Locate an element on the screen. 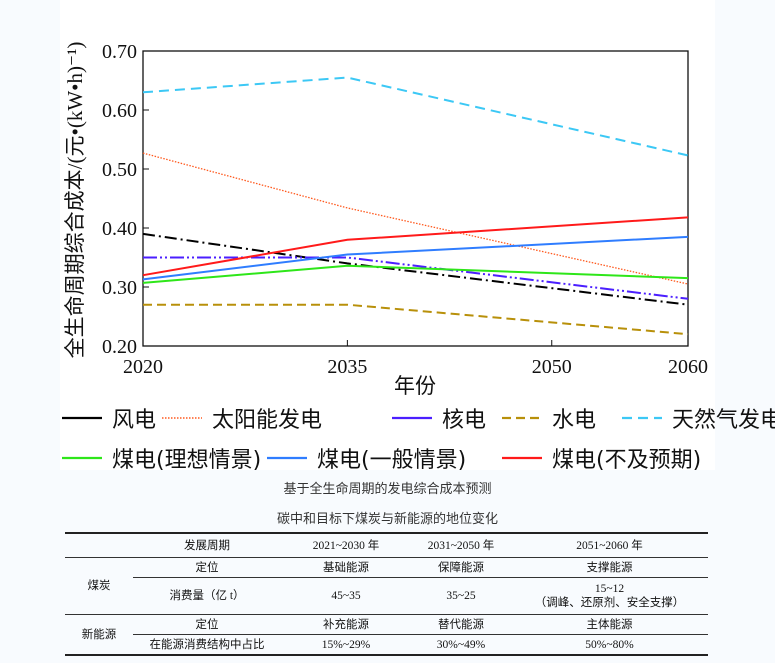  header-cell: 2051~2060 年 is located at coordinates (609, 545).